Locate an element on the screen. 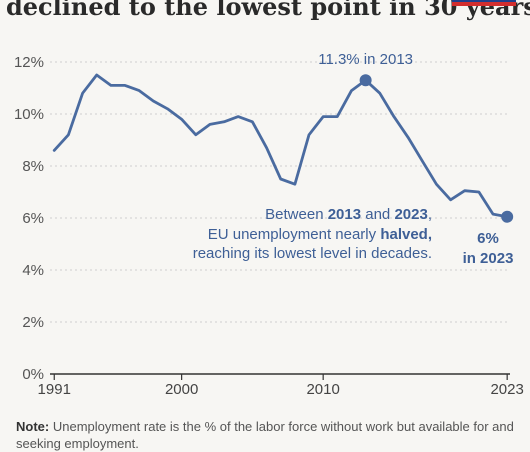 This screenshot has width=530, height=452. annotation-run: reaching its lowest level in decades. is located at coordinates (312, 253).